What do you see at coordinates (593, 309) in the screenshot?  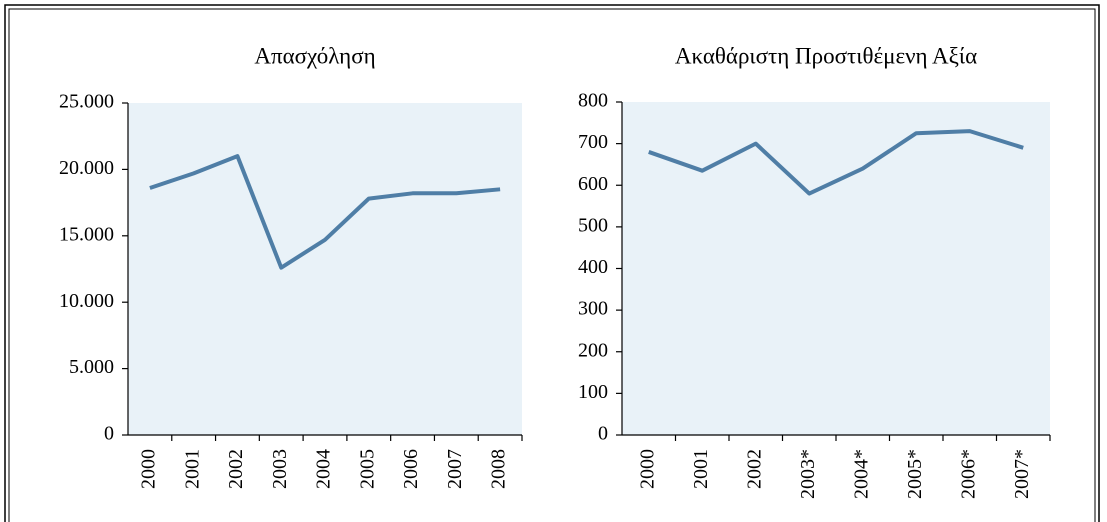 I see `y-tick-label: 300` at bounding box center [593, 309].